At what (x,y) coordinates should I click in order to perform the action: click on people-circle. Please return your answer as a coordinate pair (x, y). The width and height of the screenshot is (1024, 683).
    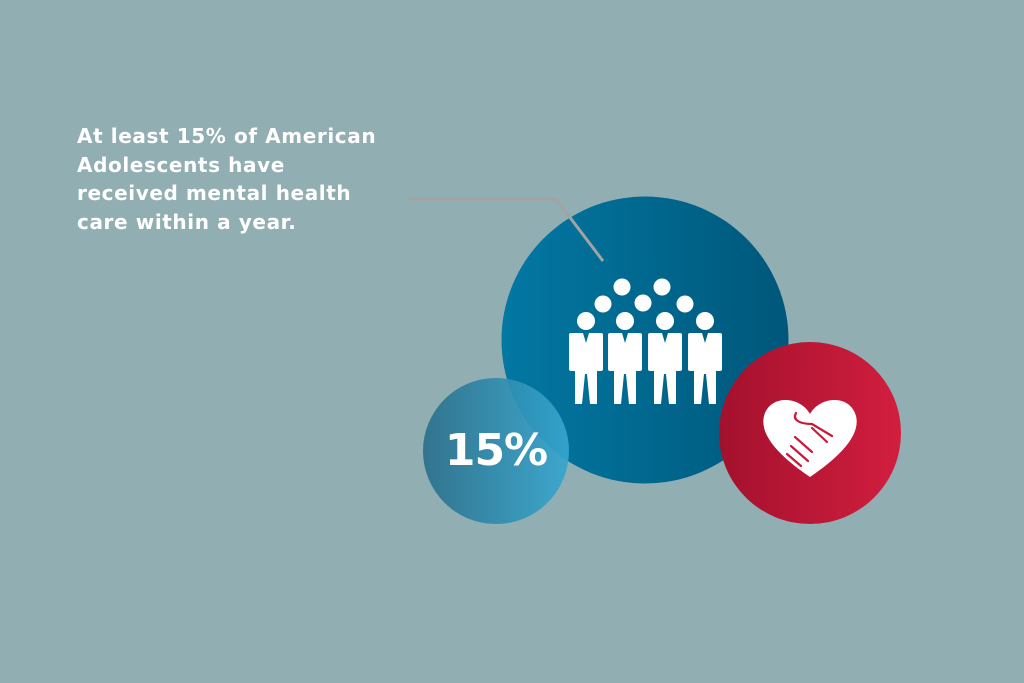
    Looking at the image, I should click on (645, 340).